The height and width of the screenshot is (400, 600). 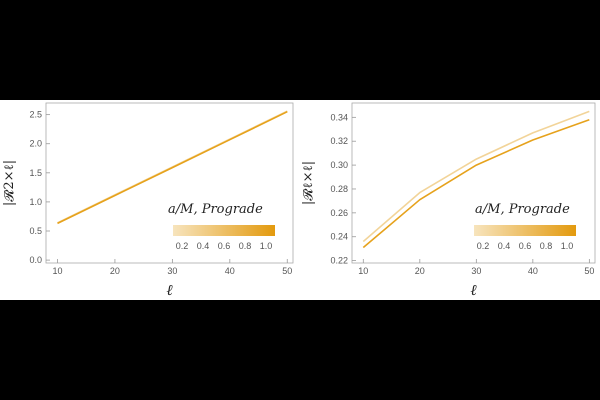 I want to click on y-tick-label: 0.0, so click(x=35, y=260).